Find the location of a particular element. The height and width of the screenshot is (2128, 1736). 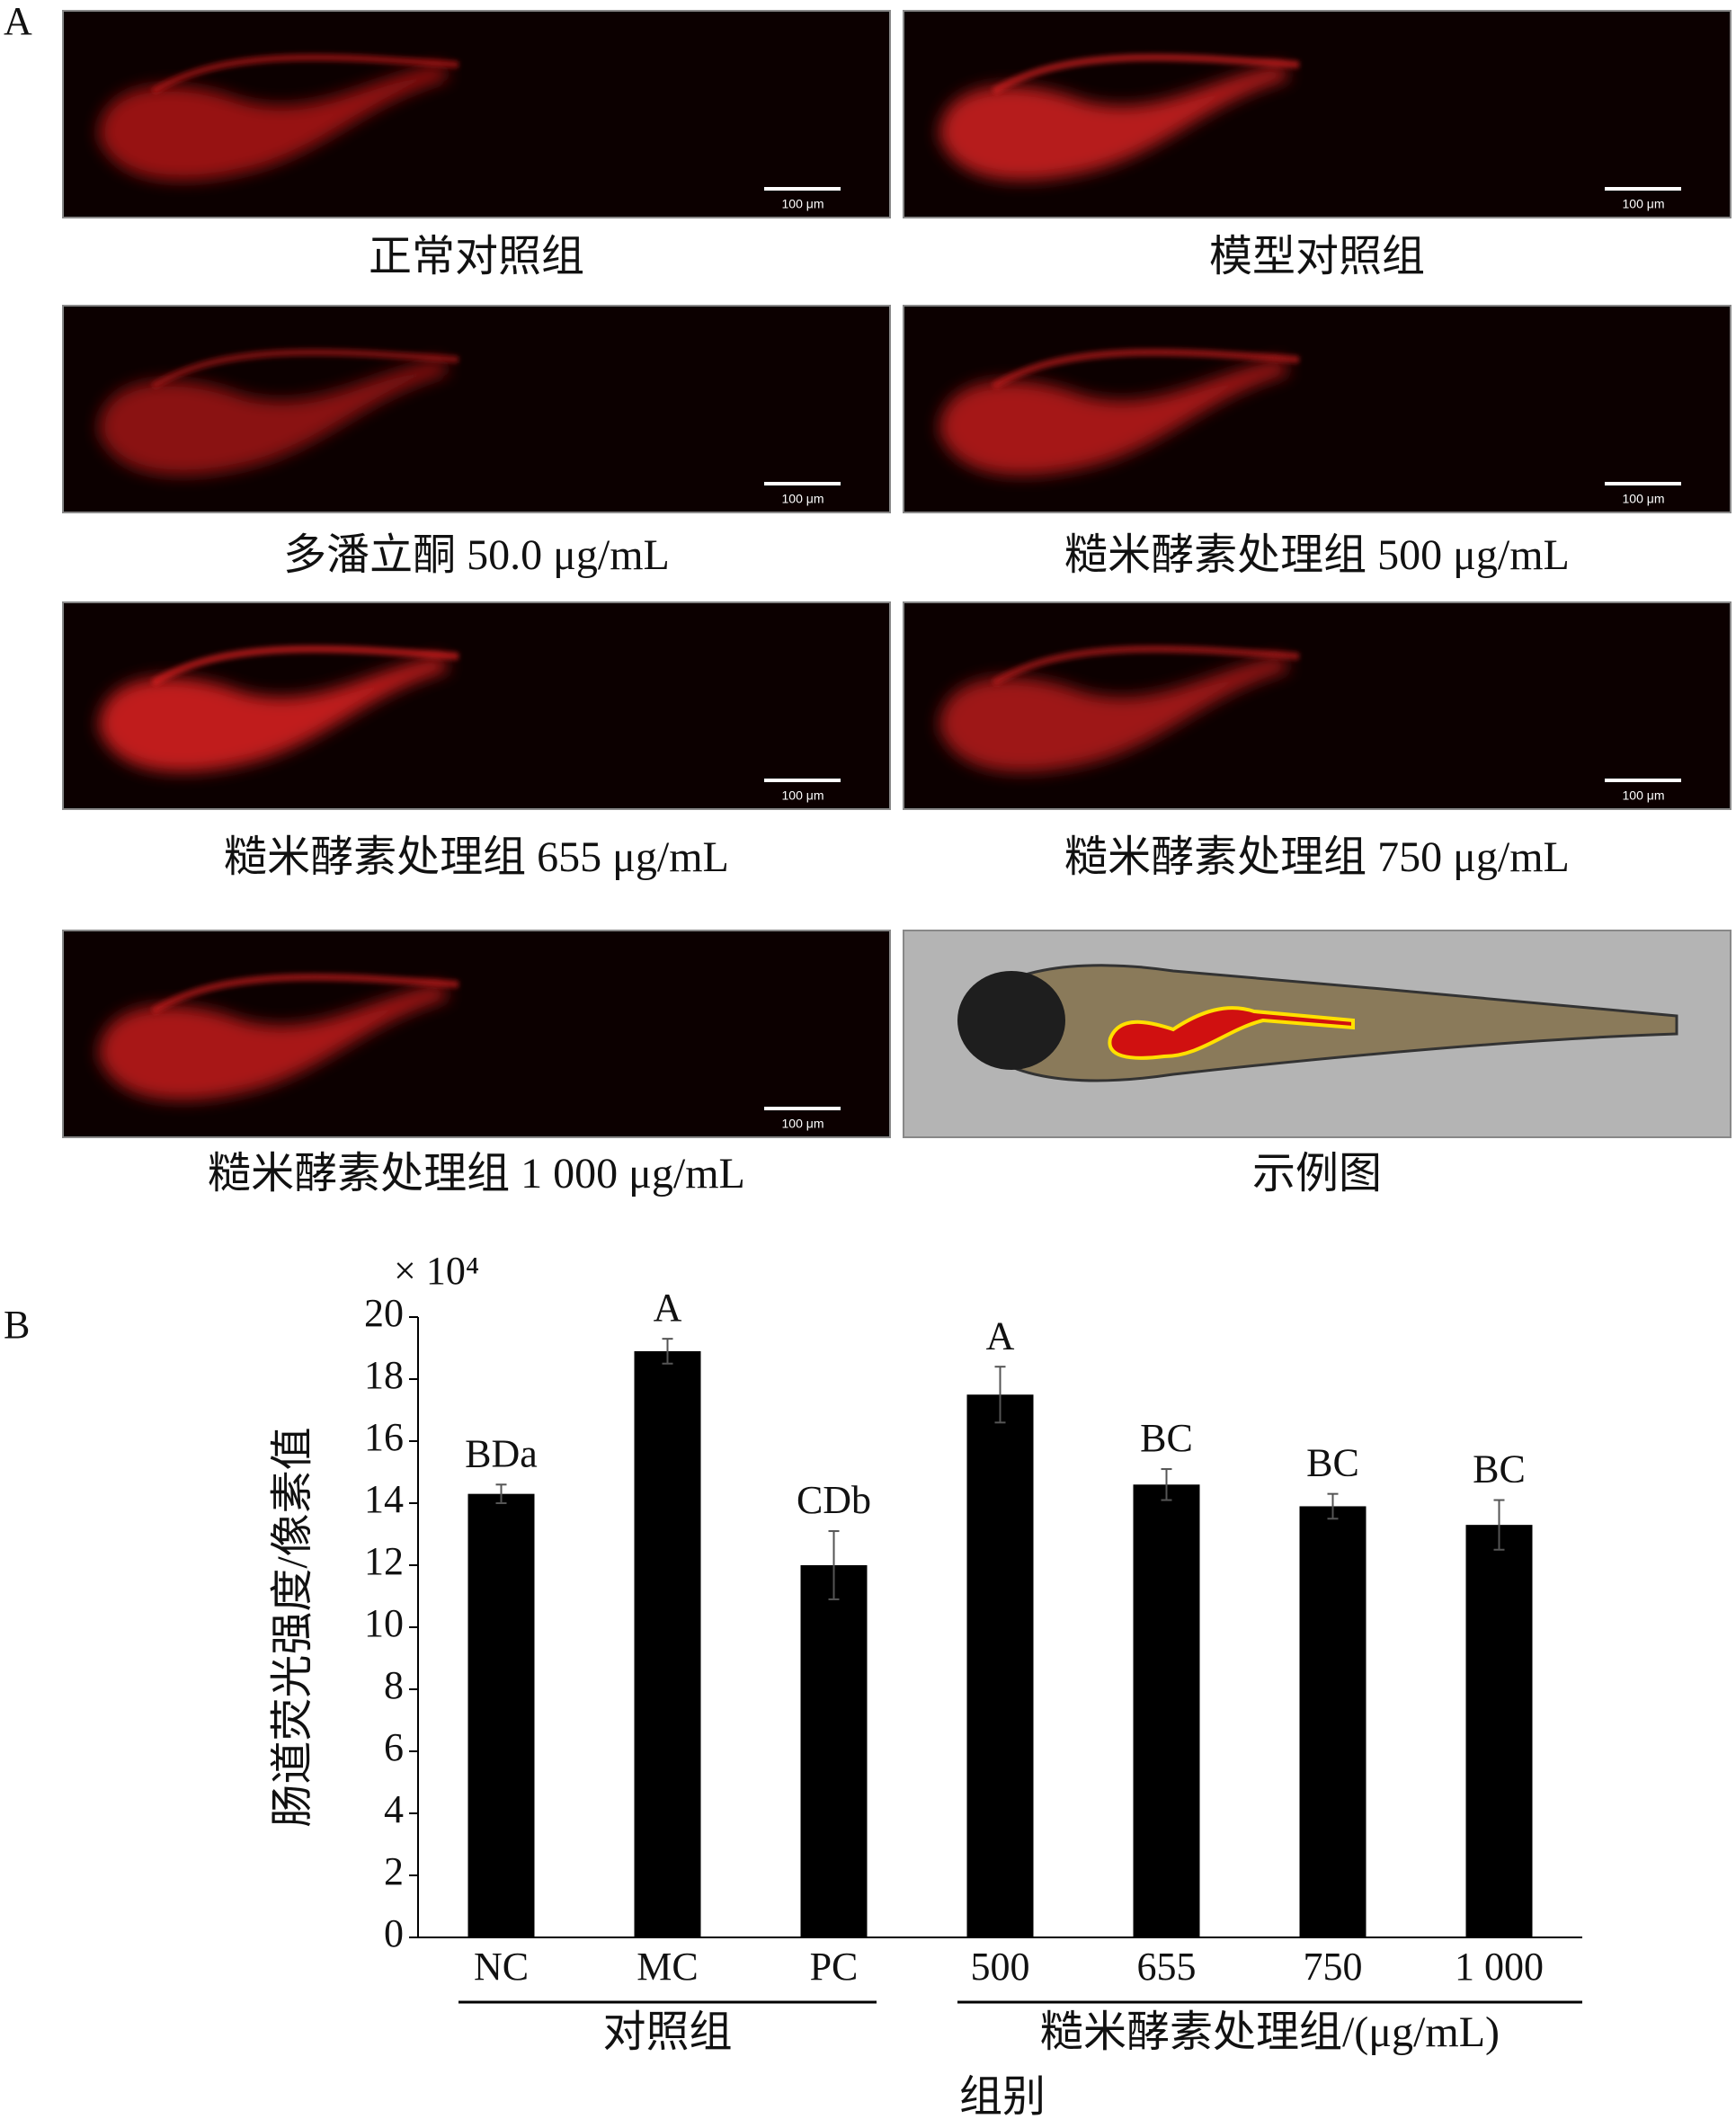

panel-label: A is located at coordinates (18, 21).